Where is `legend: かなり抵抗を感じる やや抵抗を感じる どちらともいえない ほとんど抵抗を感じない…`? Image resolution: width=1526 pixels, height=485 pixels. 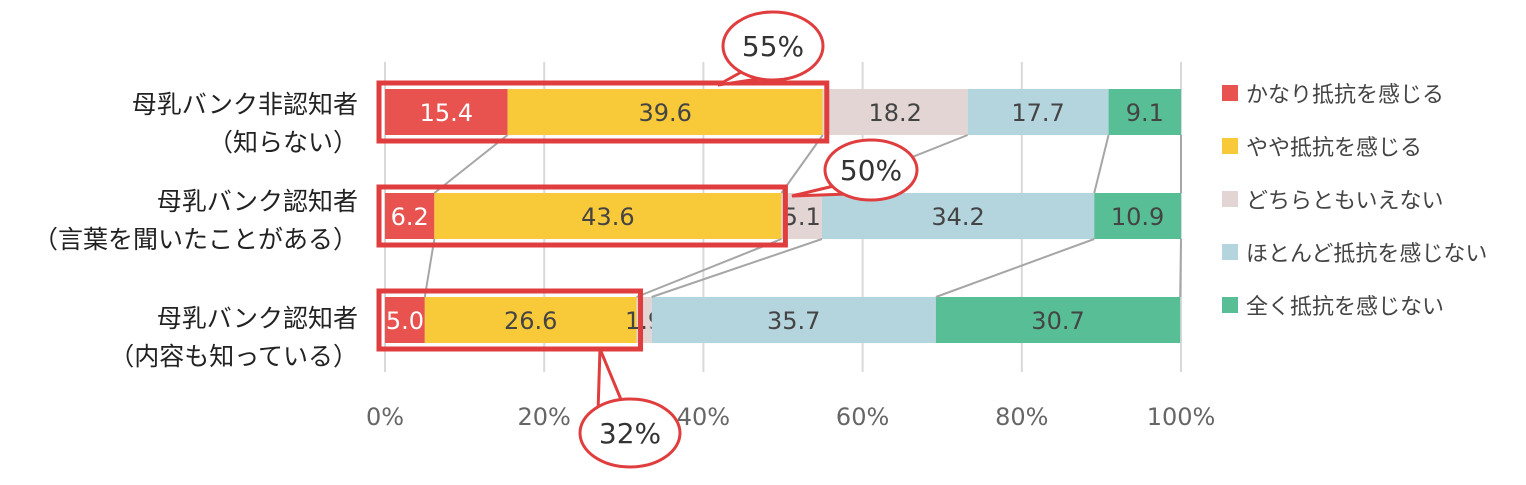
legend: かなり抵抗を感じる やや抵抗を感じる どちらともいえない ほとんど抵抗を感じない… is located at coordinates (1354, 198).